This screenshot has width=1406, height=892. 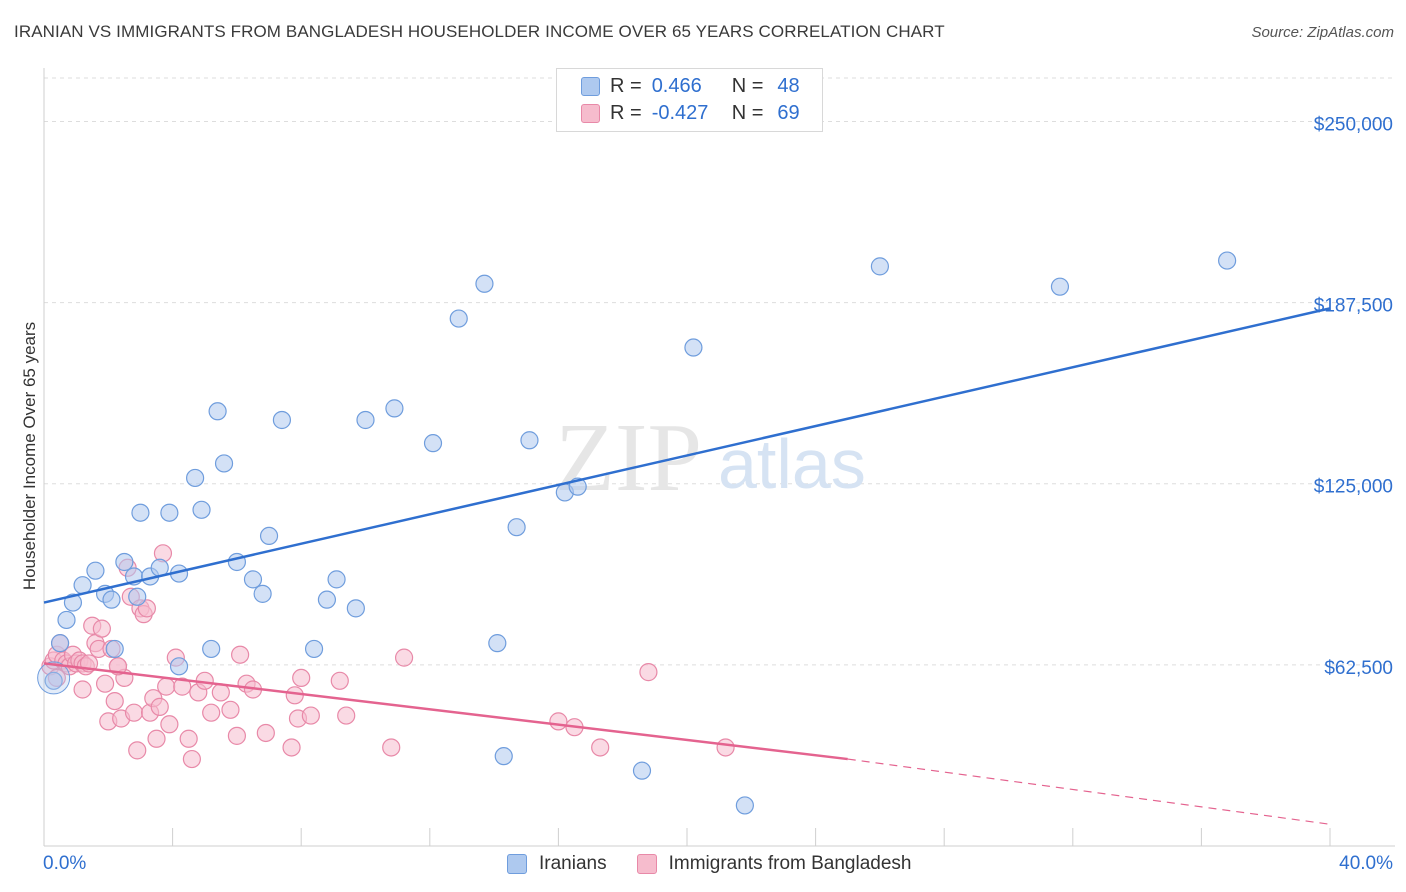 What do you see at coordinates (64, 863) in the screenshot?
I see `x-tick-label: 0.0%` at bounding box center [64, 863].